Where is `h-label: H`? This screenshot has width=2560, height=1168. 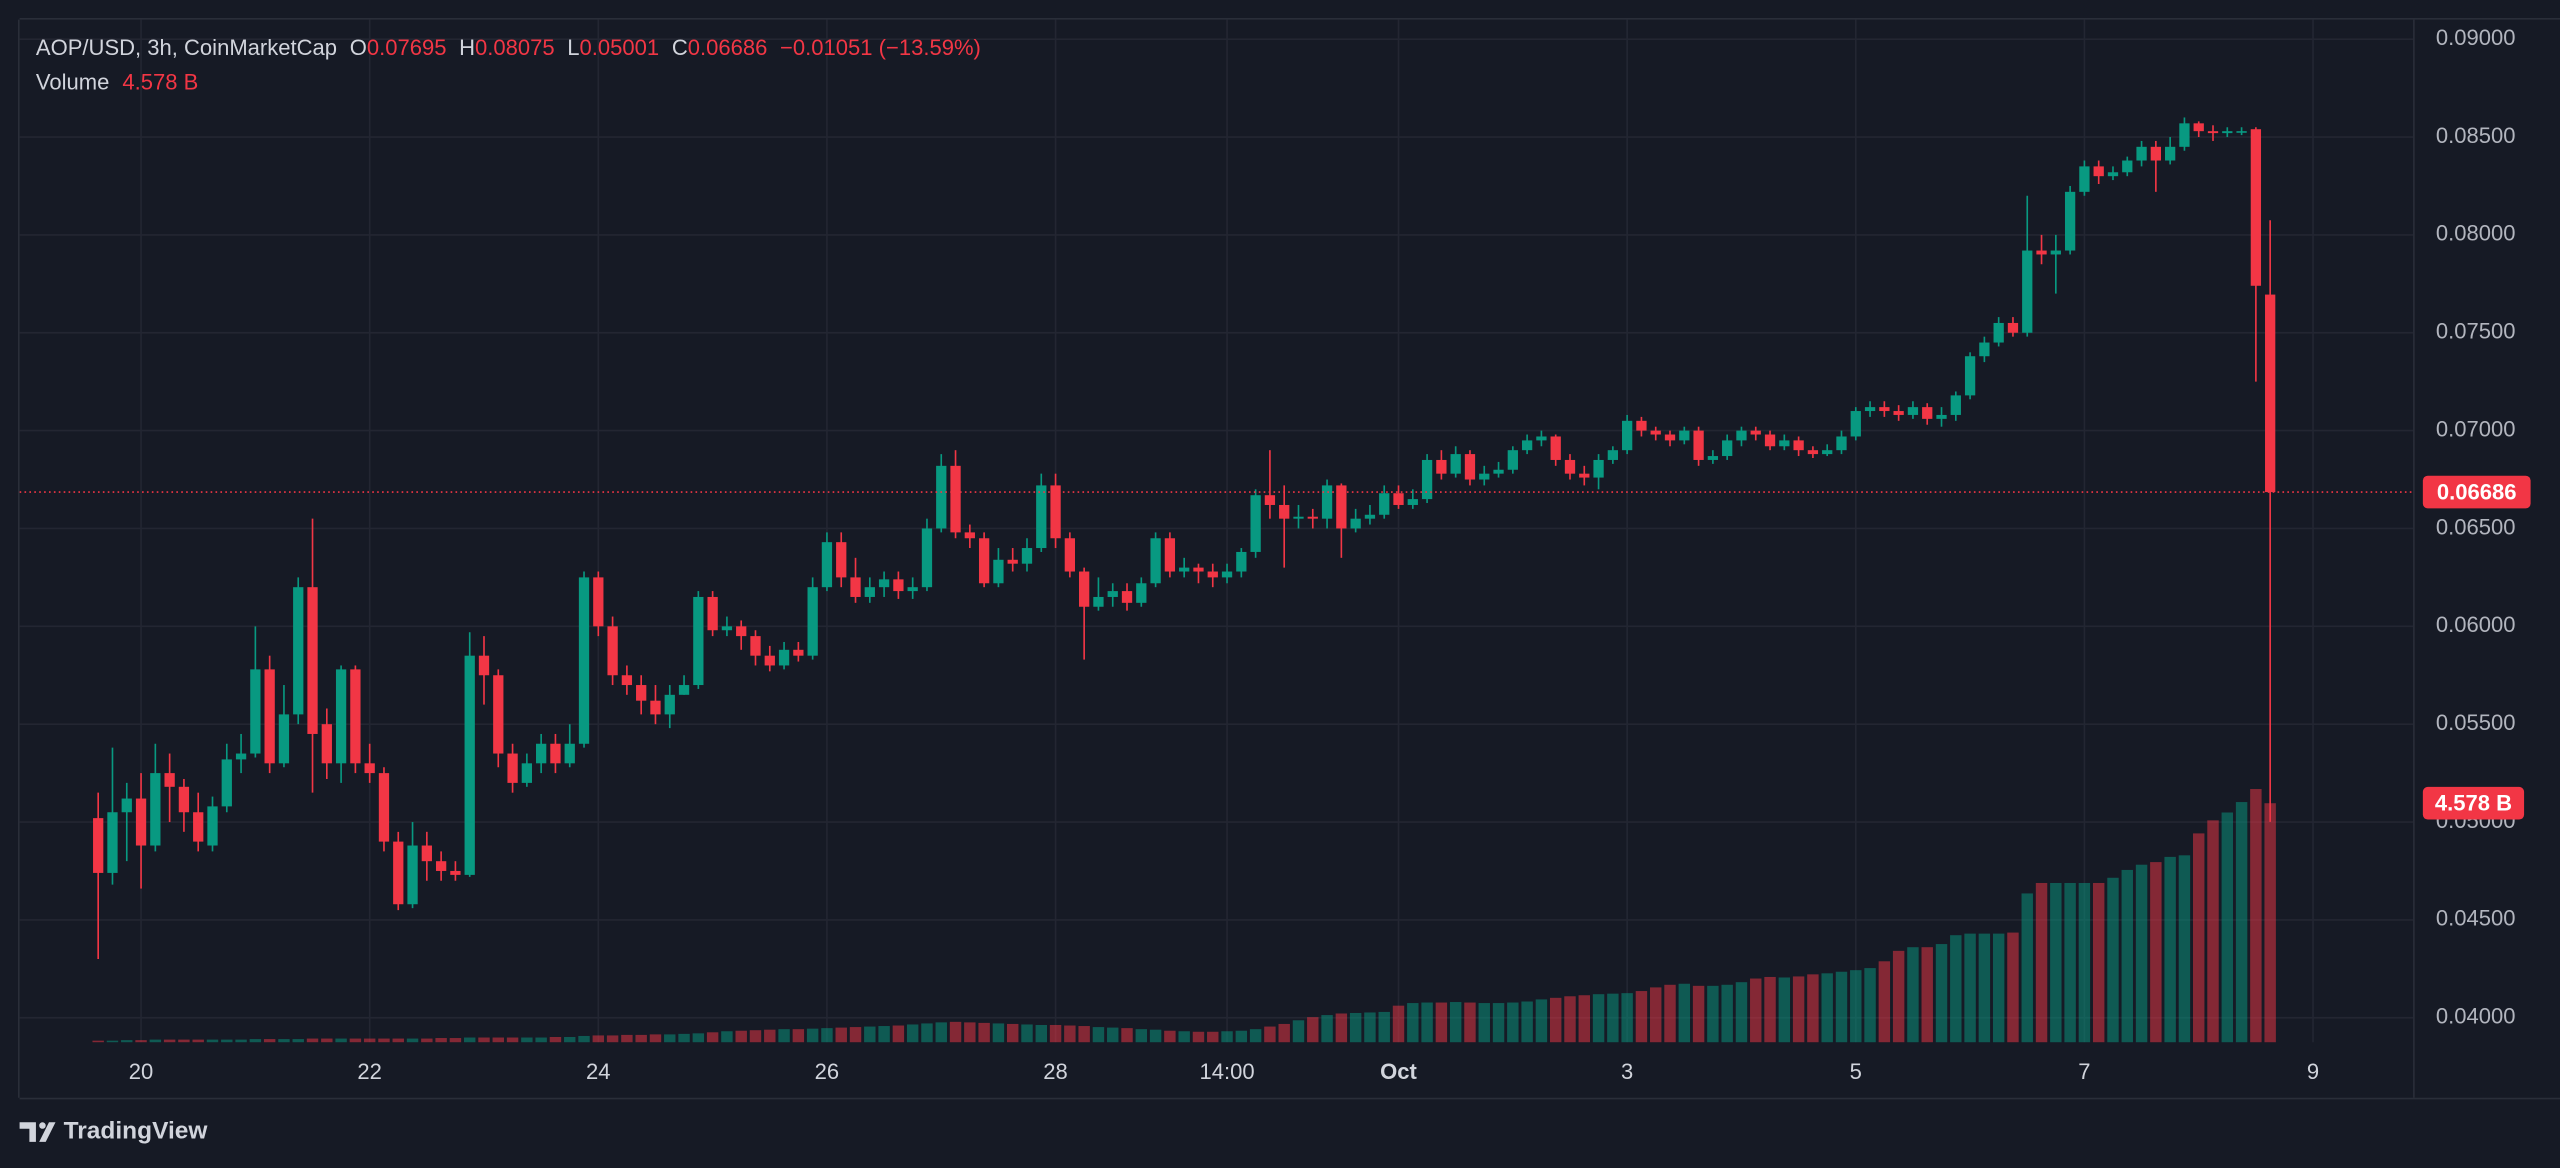
h-label: H is located at coordinates (467, 47).